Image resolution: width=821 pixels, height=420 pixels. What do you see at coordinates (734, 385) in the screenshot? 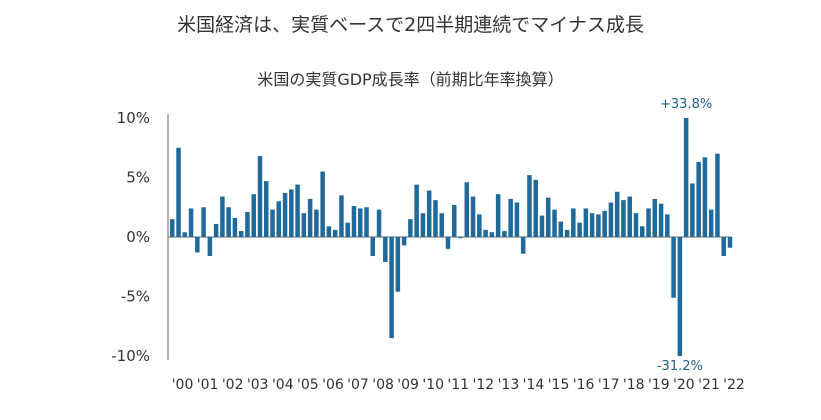
I see `x-tick-label: '22` at bounding box center [734, 385].